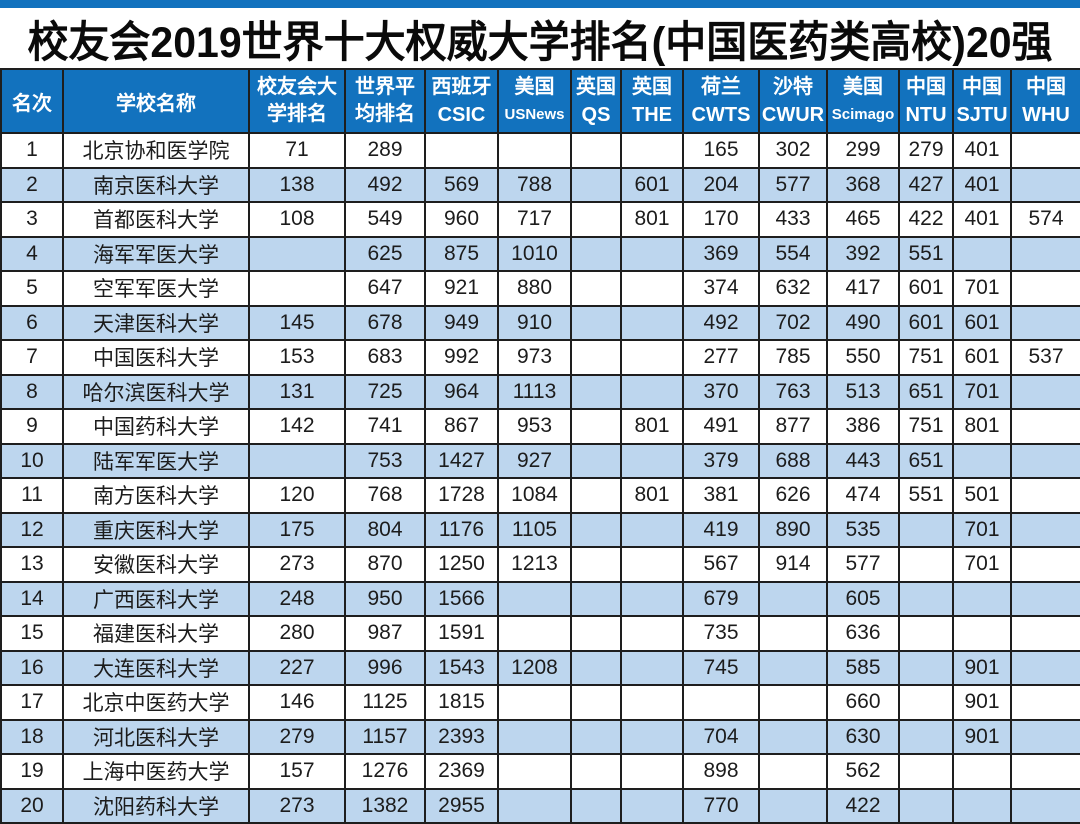 The height and width of the screenshot is (824, 1080). What do you see at coordinates (863, 805) in the screenshot?
I see `ranking-value-cell: 422` at bounding box center [863, 805].